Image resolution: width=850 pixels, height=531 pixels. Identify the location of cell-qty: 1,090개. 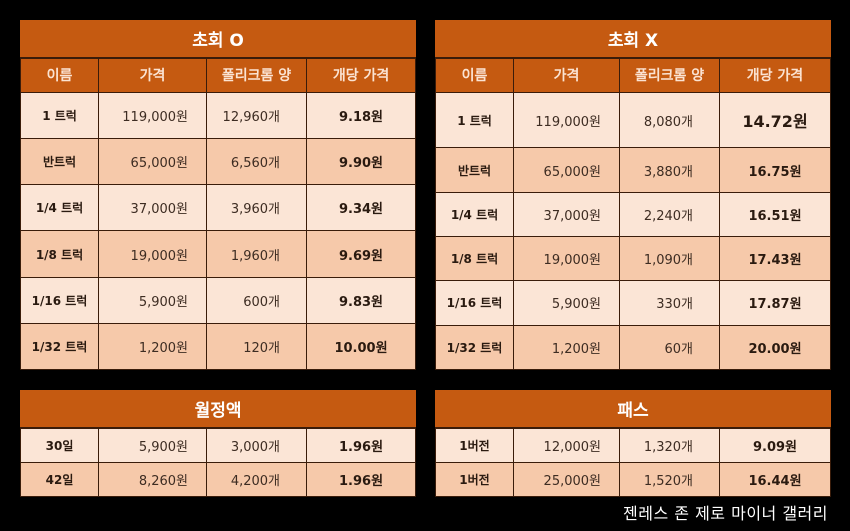
(669, 259).